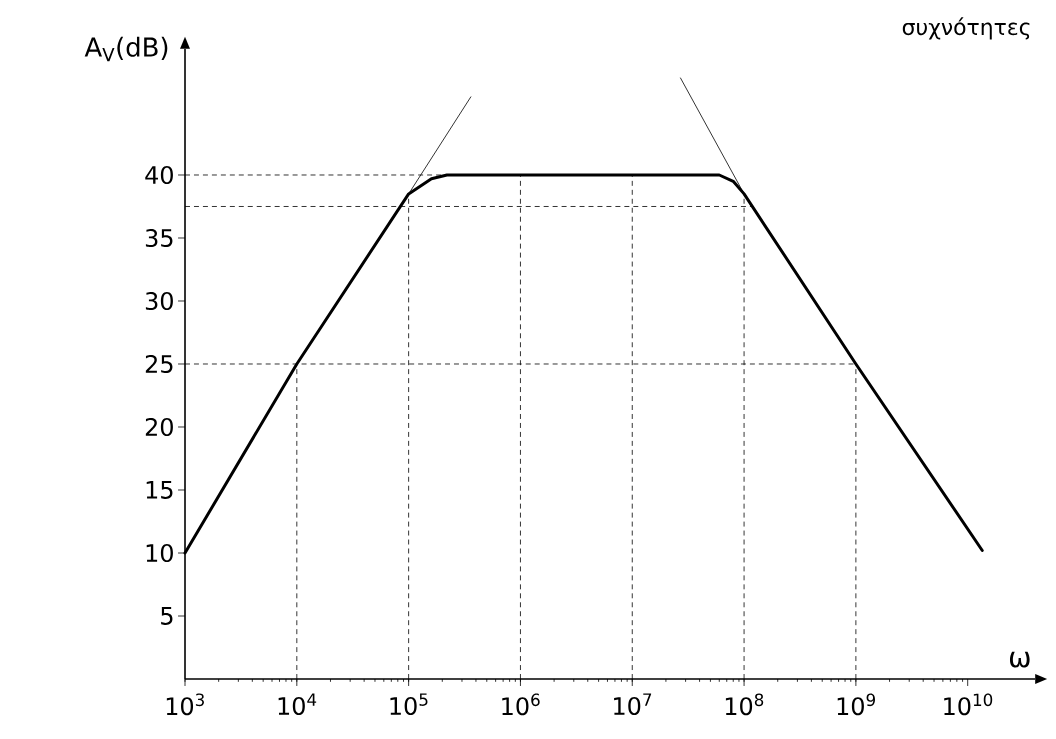 The width and height of the screenshot is (1056, 739). What do you see at coordinates (744, 704) in the screenshot?
I see `x-tick-label: 10$^{8}$` at bounding box center [744, 704].